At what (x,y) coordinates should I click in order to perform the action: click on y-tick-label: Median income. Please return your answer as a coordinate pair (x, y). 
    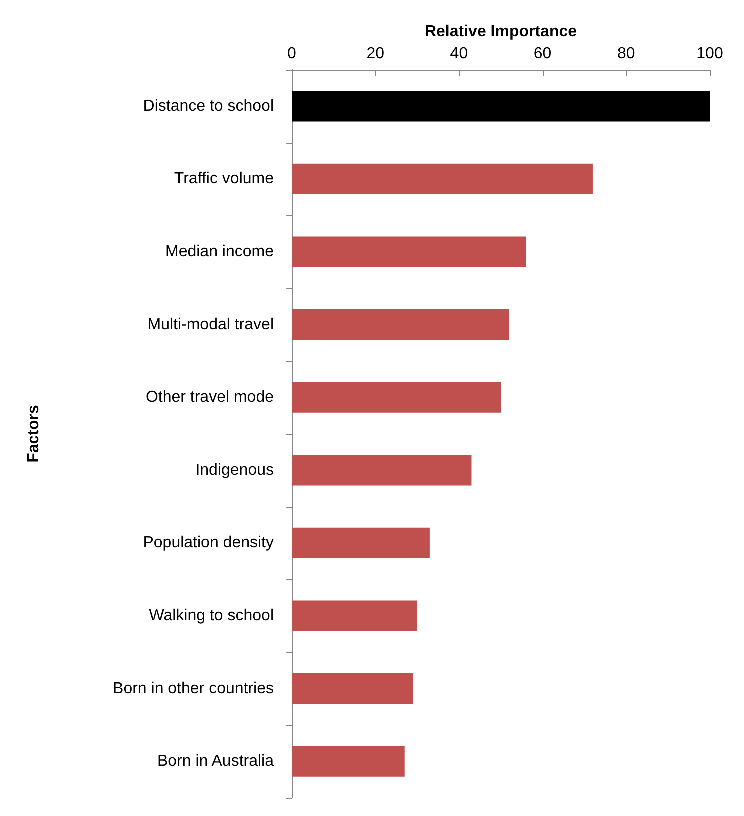
    Looking at the image, I should click on (220, 252).